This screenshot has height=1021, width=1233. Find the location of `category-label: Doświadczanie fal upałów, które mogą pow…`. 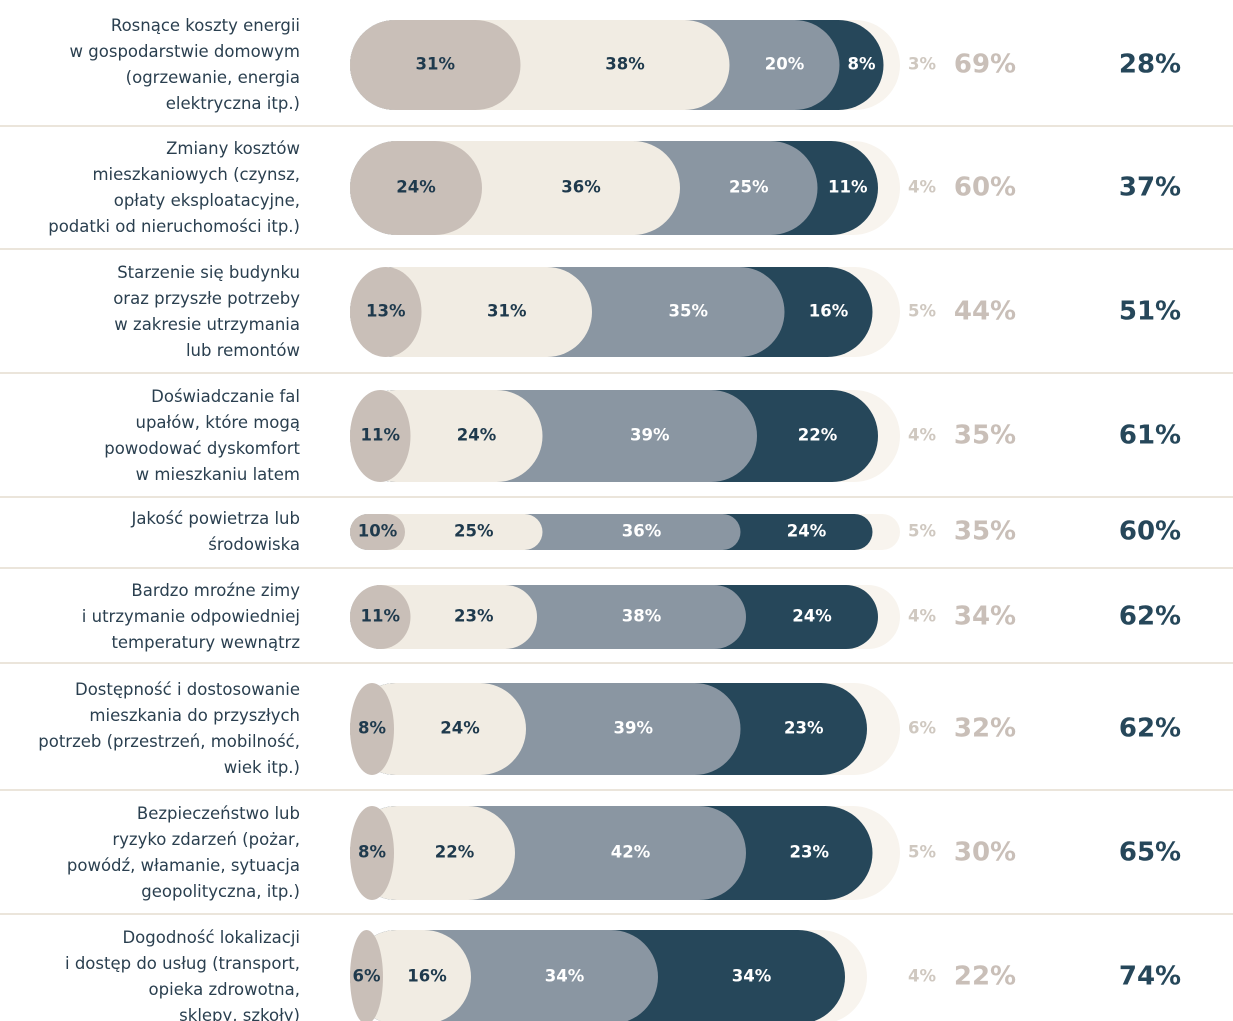

category-label: Doświadczanie fal upałów, które mogą pow… is located at coordinates (202, 435).